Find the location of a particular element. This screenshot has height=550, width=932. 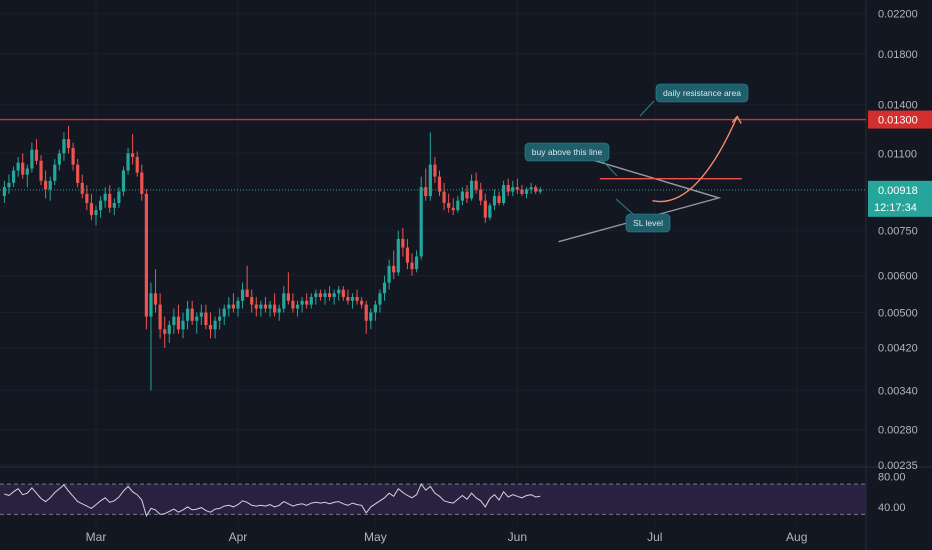

price-tick-label: 0.00235 is located at coordinates (898, 466).